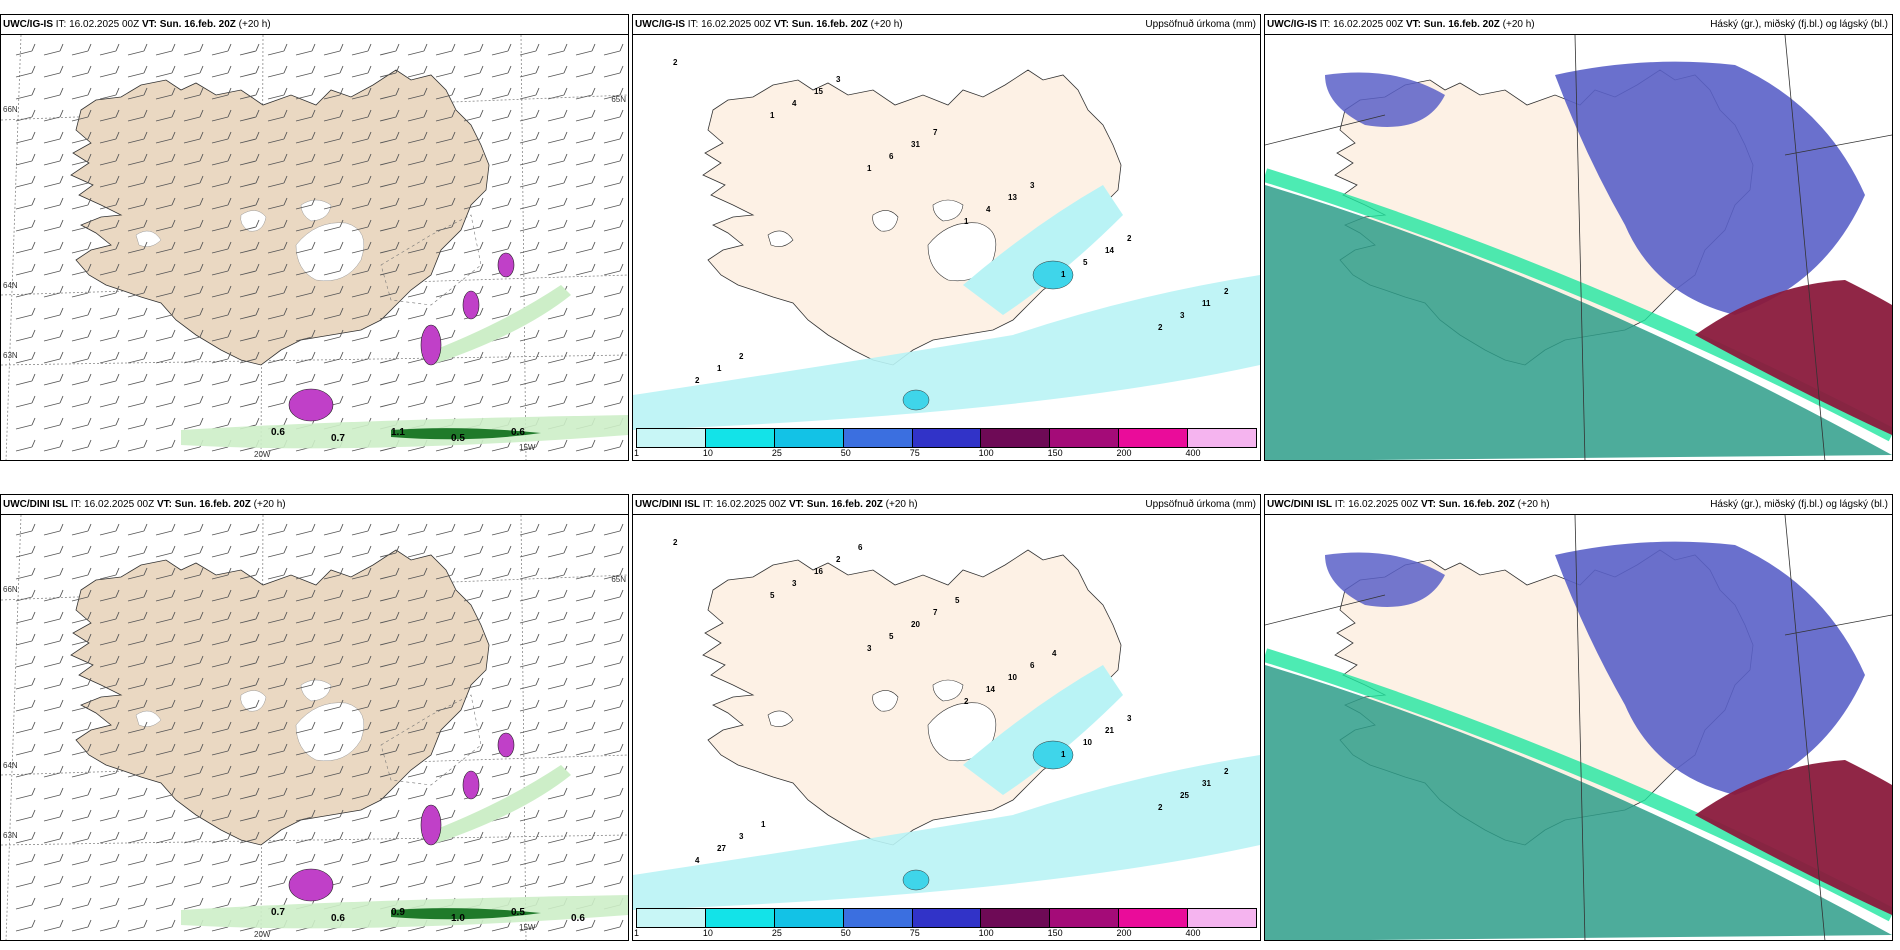  I want to click on glacier, so click(316, 210).